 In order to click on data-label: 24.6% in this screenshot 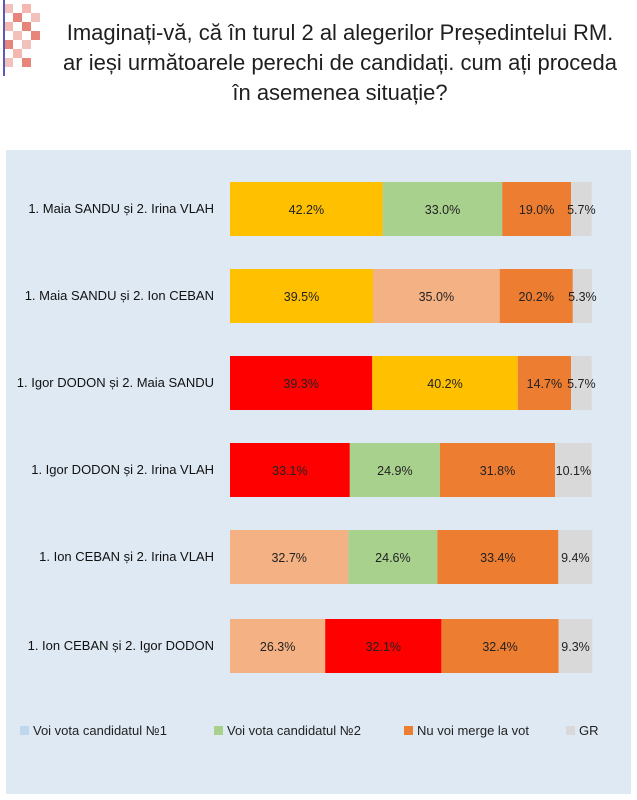, I will do `click(392, 558)`.